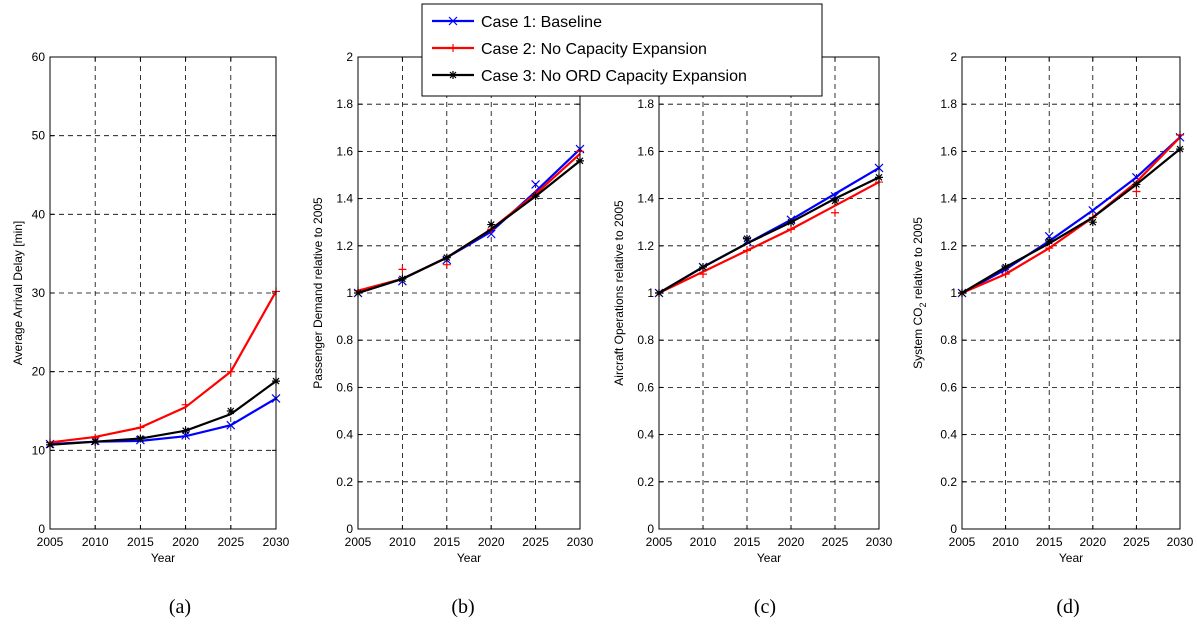  I want to click on y-tick-label: 20, so click(39, 372).